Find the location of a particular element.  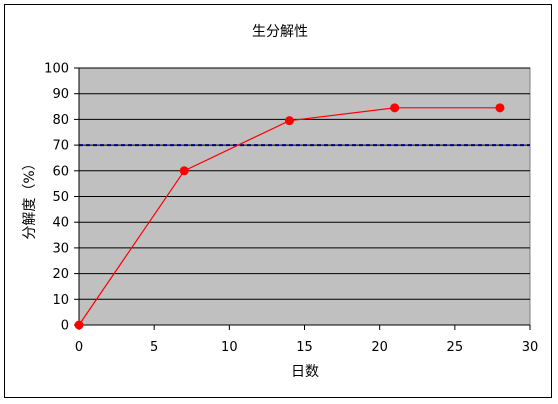

y-tick-label: 70 is located at coordinates (60, 146).